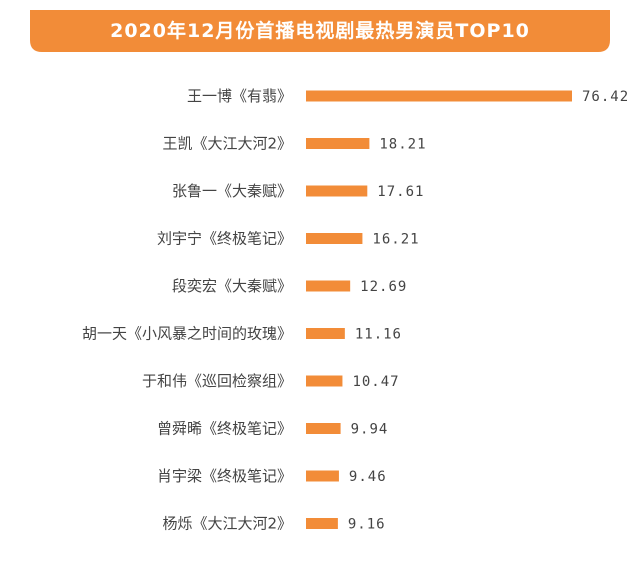 The width and height of the screenshot is (640, 564). What do you see at coordinates (383, 287) in the screenshot?
I see `value-label: 12.69` at bounding box center [383, 287].